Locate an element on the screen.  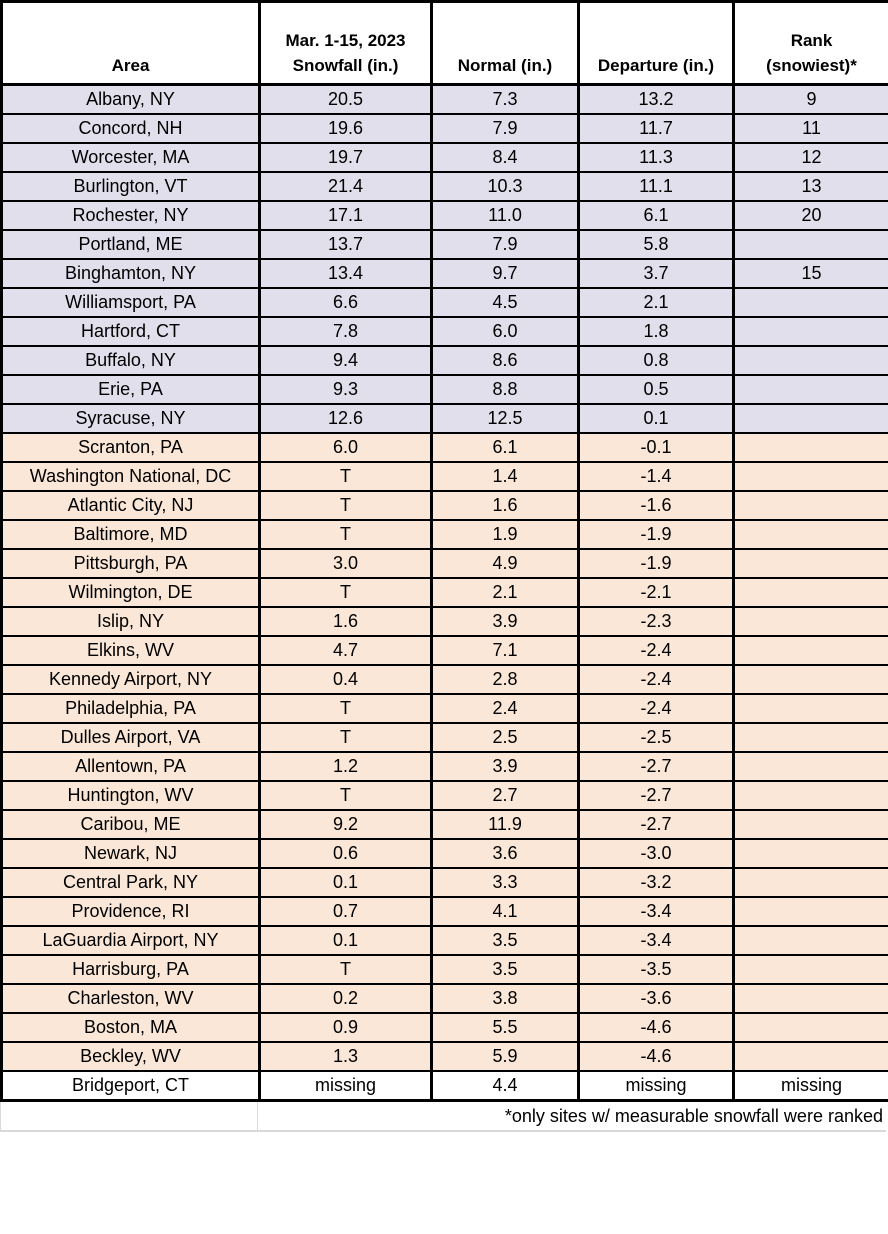
cell-normal: 5.9 is located at coordinates (505, 1056).